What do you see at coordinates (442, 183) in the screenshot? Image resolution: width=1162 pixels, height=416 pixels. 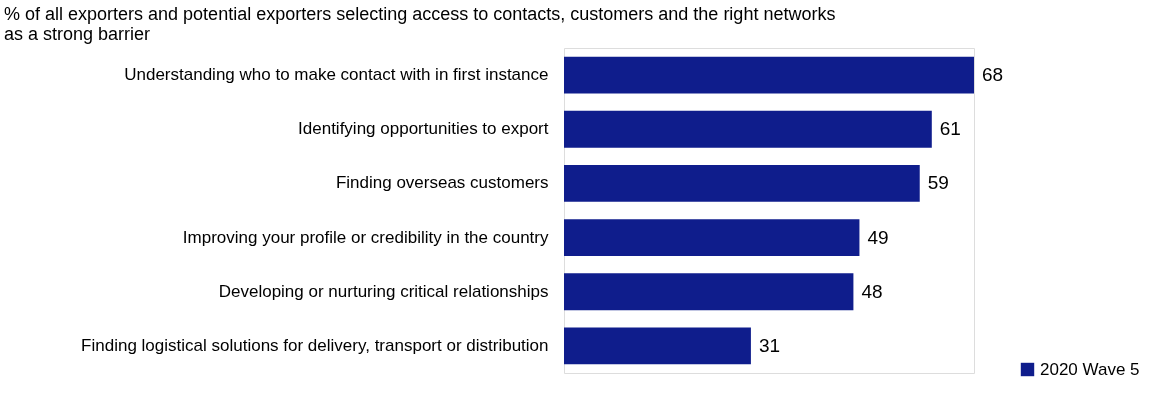 I see `y-tick-label: Finding overseas customers` at bounding box center [442, 183].